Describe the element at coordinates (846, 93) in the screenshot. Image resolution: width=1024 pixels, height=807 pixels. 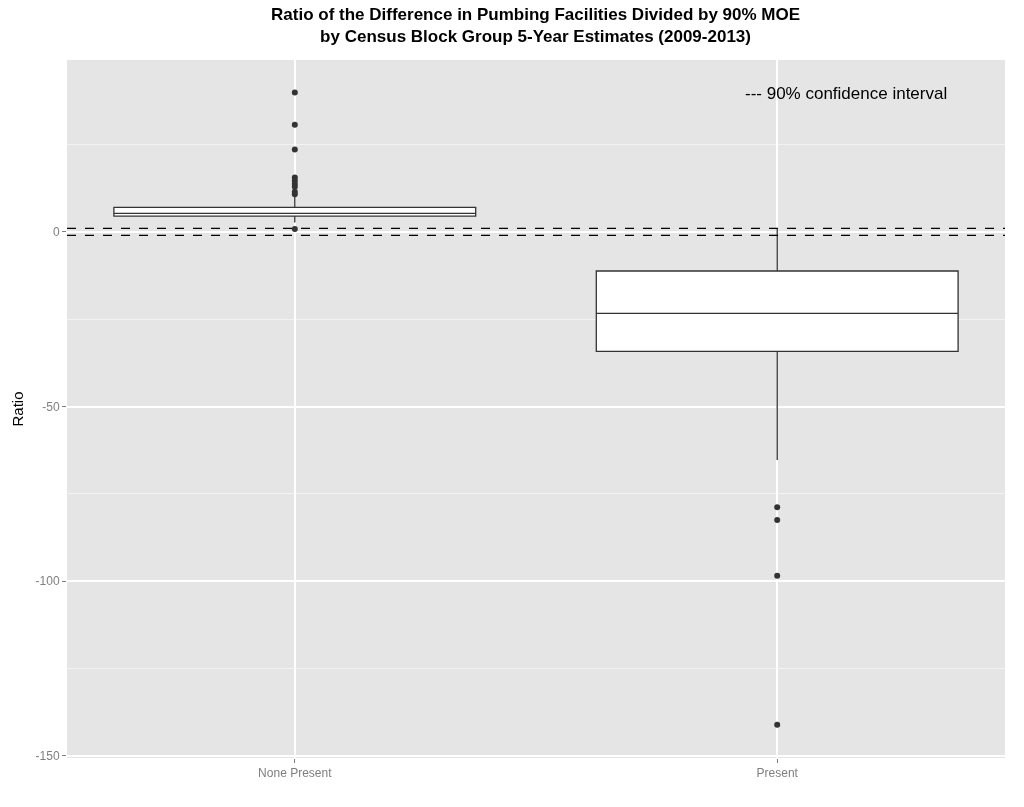
I see `annotation: --- 90% confidence interval` at that location.